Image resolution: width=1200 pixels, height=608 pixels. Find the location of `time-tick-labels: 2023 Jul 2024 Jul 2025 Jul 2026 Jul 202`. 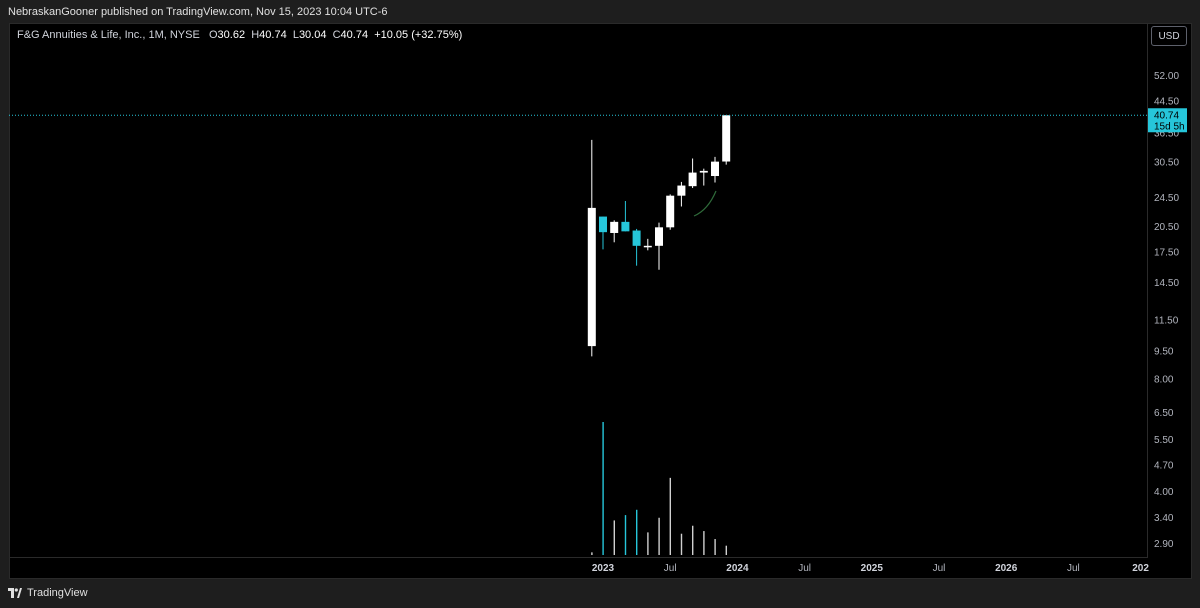

time-tick-labels: 2023 Jul 2024 Jul 2025 Jul 2026 Jul 202 is located at coordinates (871, 568).